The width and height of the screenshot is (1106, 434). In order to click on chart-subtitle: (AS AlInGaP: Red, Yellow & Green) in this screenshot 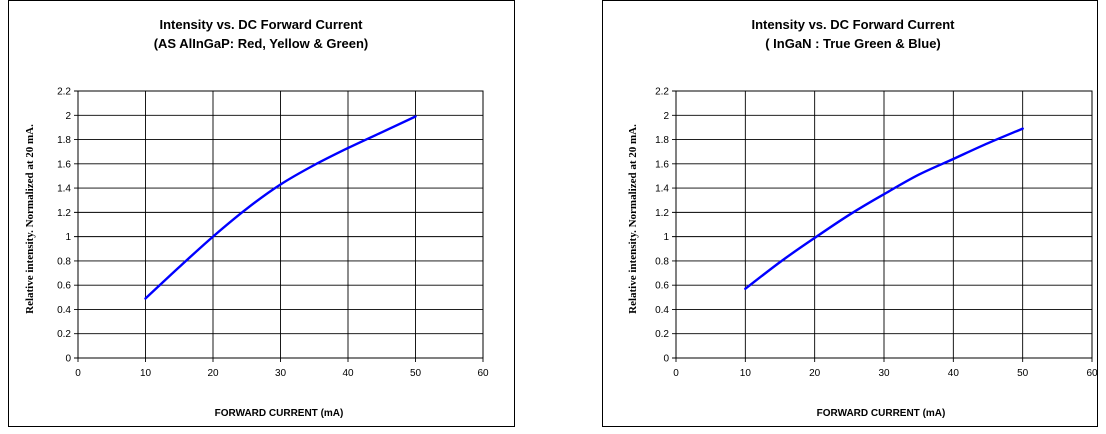, I will do `click(261, 43)`.